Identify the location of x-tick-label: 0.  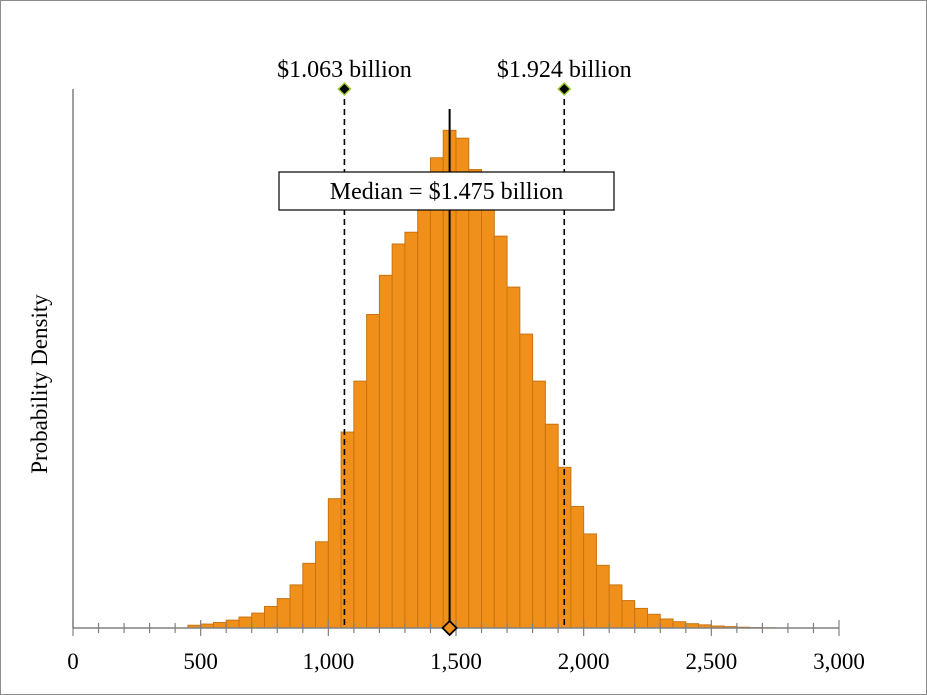
(73, 661).